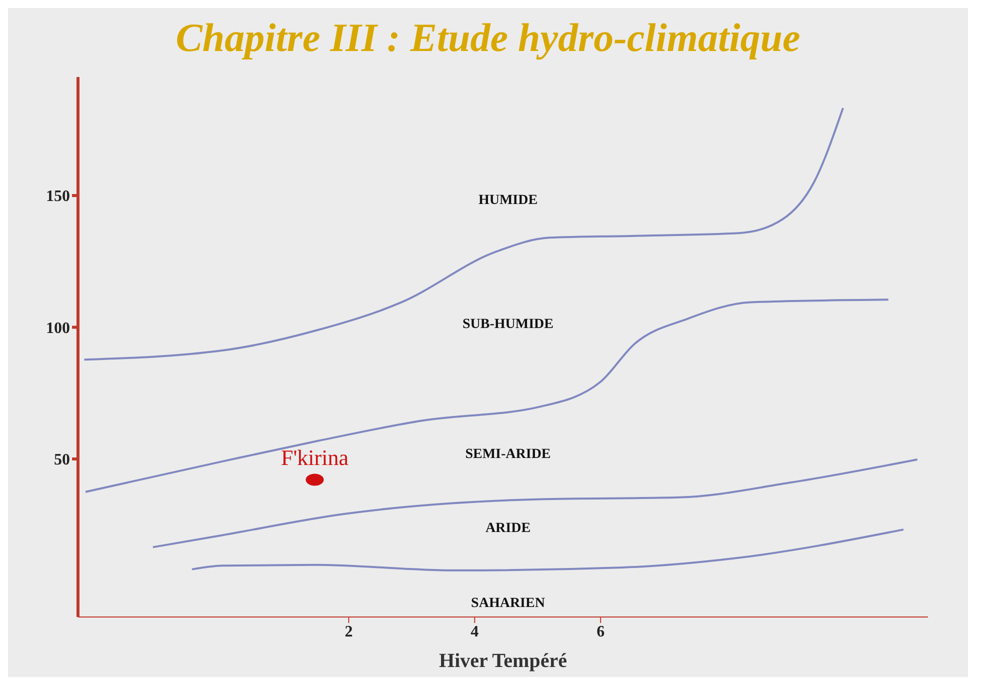 The image size is (994, 693). Describe the element at coordinates (488, 38) in the screenshot. I see `chart-title: Chapitre III : Etude hydro-climatique` at that location.